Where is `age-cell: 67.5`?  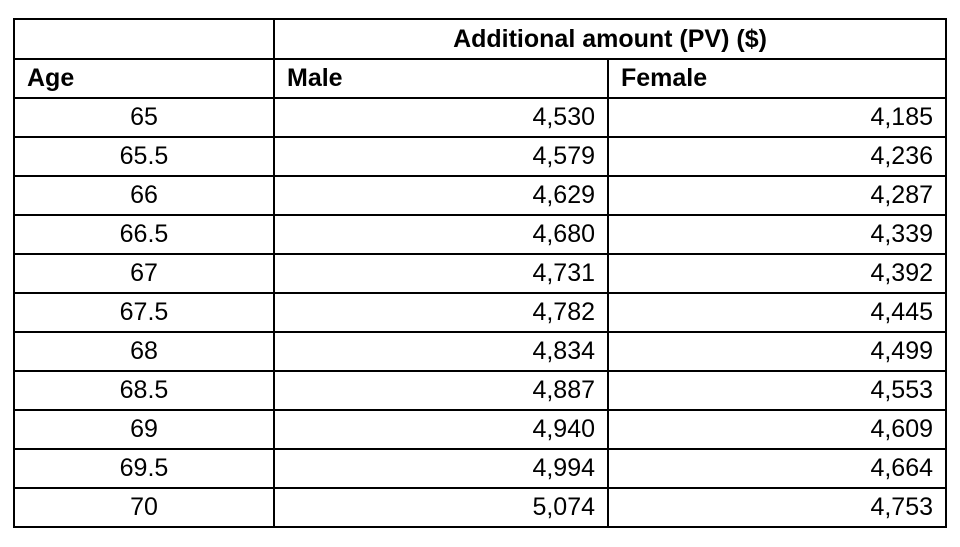 age-cell: 67.5 is located at coordinates (144, 312).